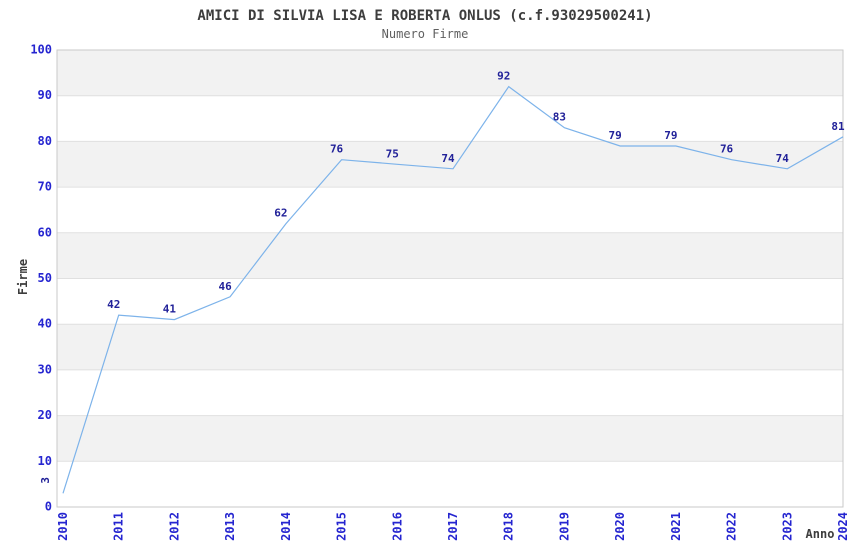  Describe the element at coordinates (41, 50) in the screenshot. I see `y-tick-label: 100` at that location.